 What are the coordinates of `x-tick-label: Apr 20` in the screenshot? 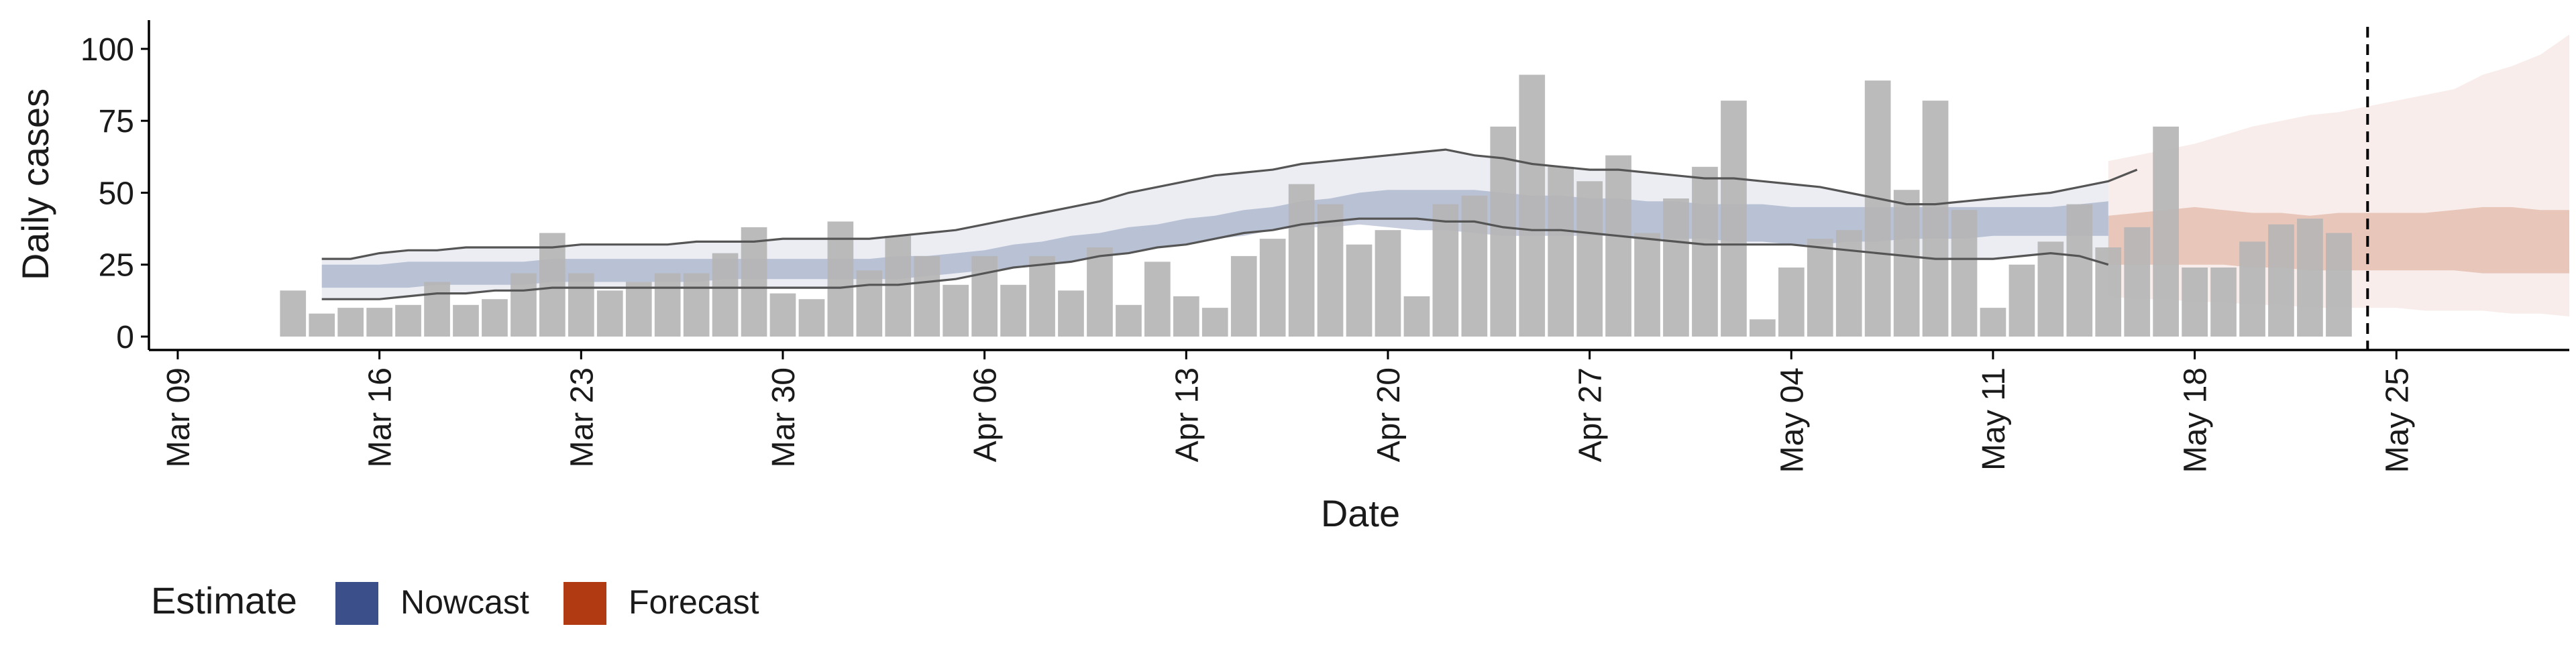 It's located at (1389, 414).